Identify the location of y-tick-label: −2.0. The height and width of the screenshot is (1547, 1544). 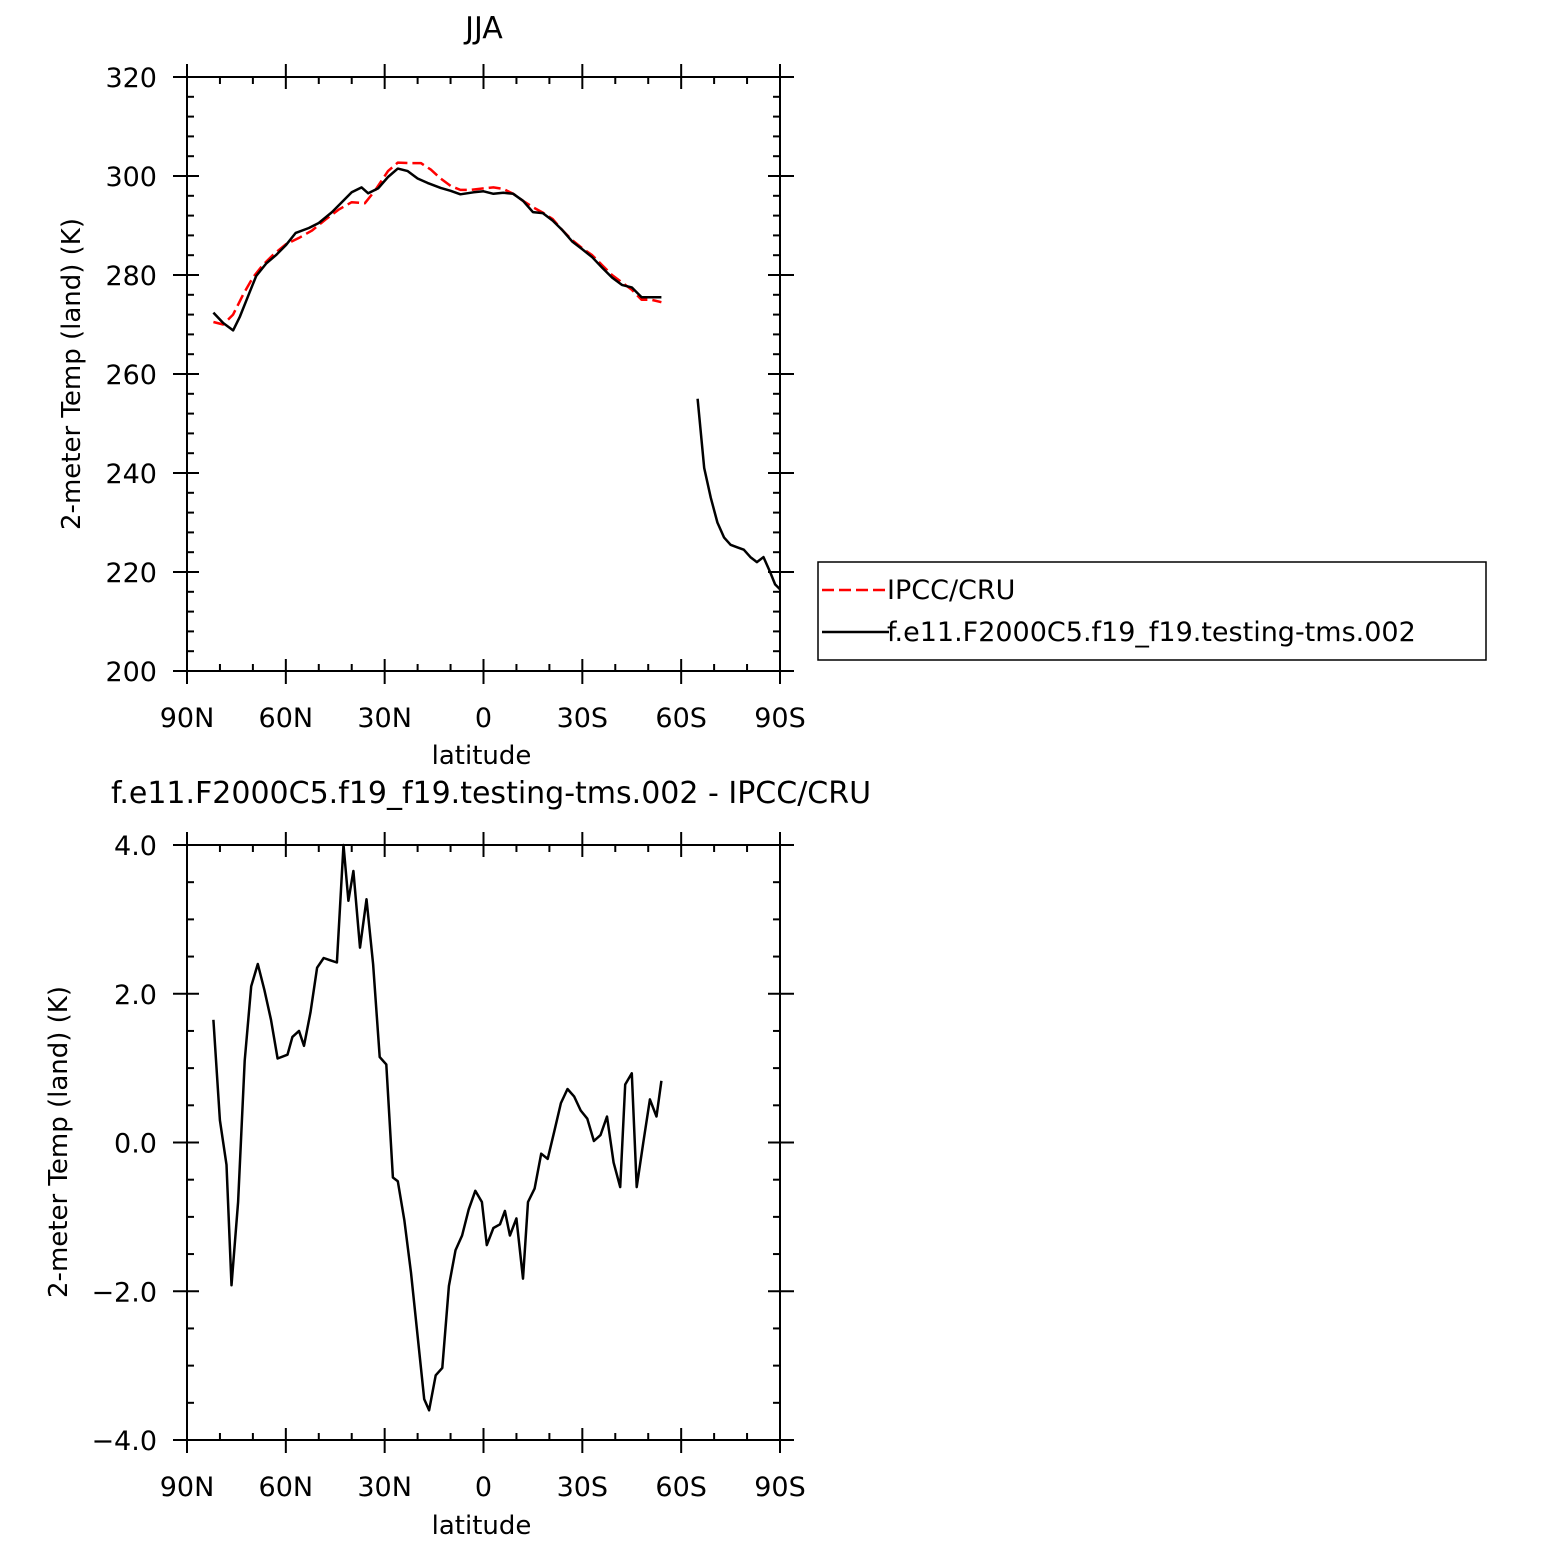
(124, 1292).